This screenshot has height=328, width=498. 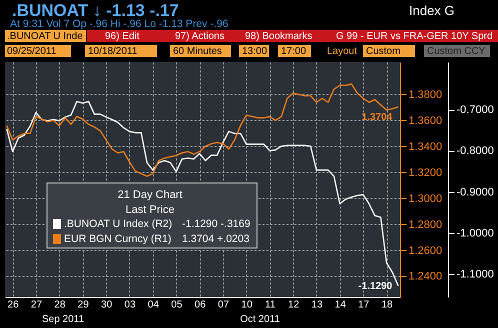 I want to click on x-tick-label: 14, so click(x=340, y=305).